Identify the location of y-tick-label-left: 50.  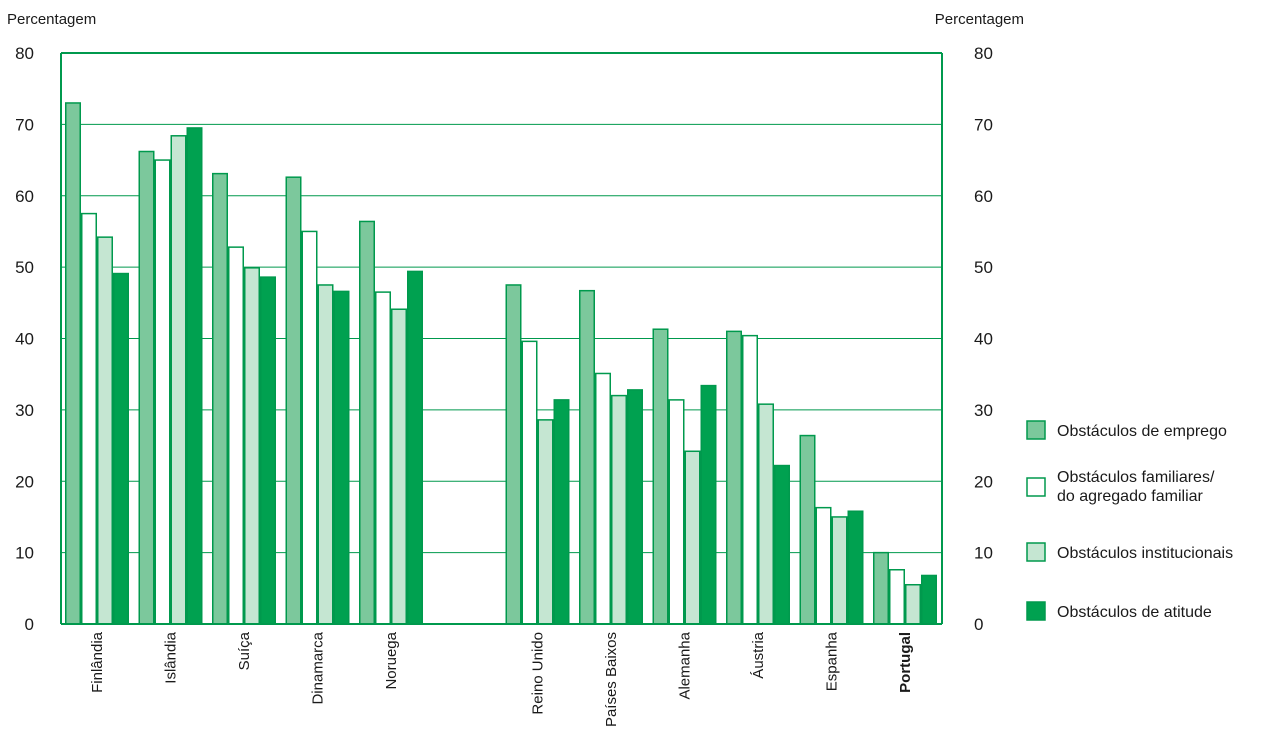
(24, 267).